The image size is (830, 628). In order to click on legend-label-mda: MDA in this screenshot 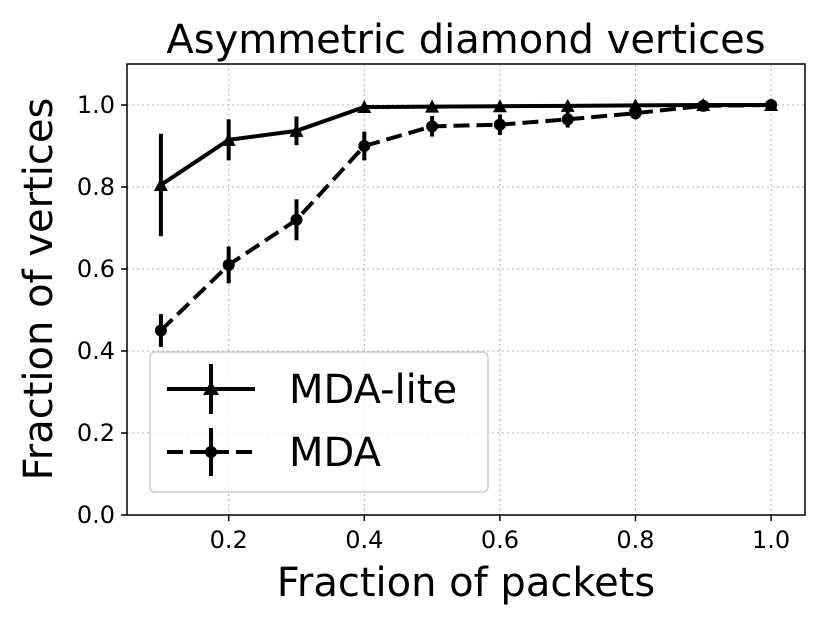, I will do `click(335, 453)`.